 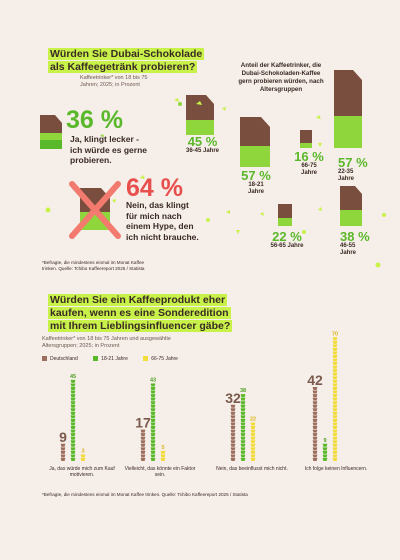 What do you see at coordinates (336, 469) in the screenshot?
I see `category-label: Ich folge keinen Influencern.` at bounding box center [336, 469].